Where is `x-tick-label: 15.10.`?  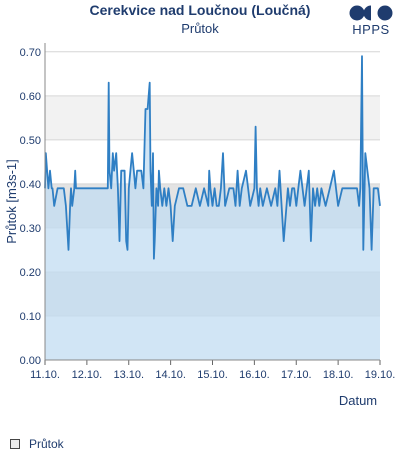 x-tick-label: 15.10. is located at coordinates (212, 375).